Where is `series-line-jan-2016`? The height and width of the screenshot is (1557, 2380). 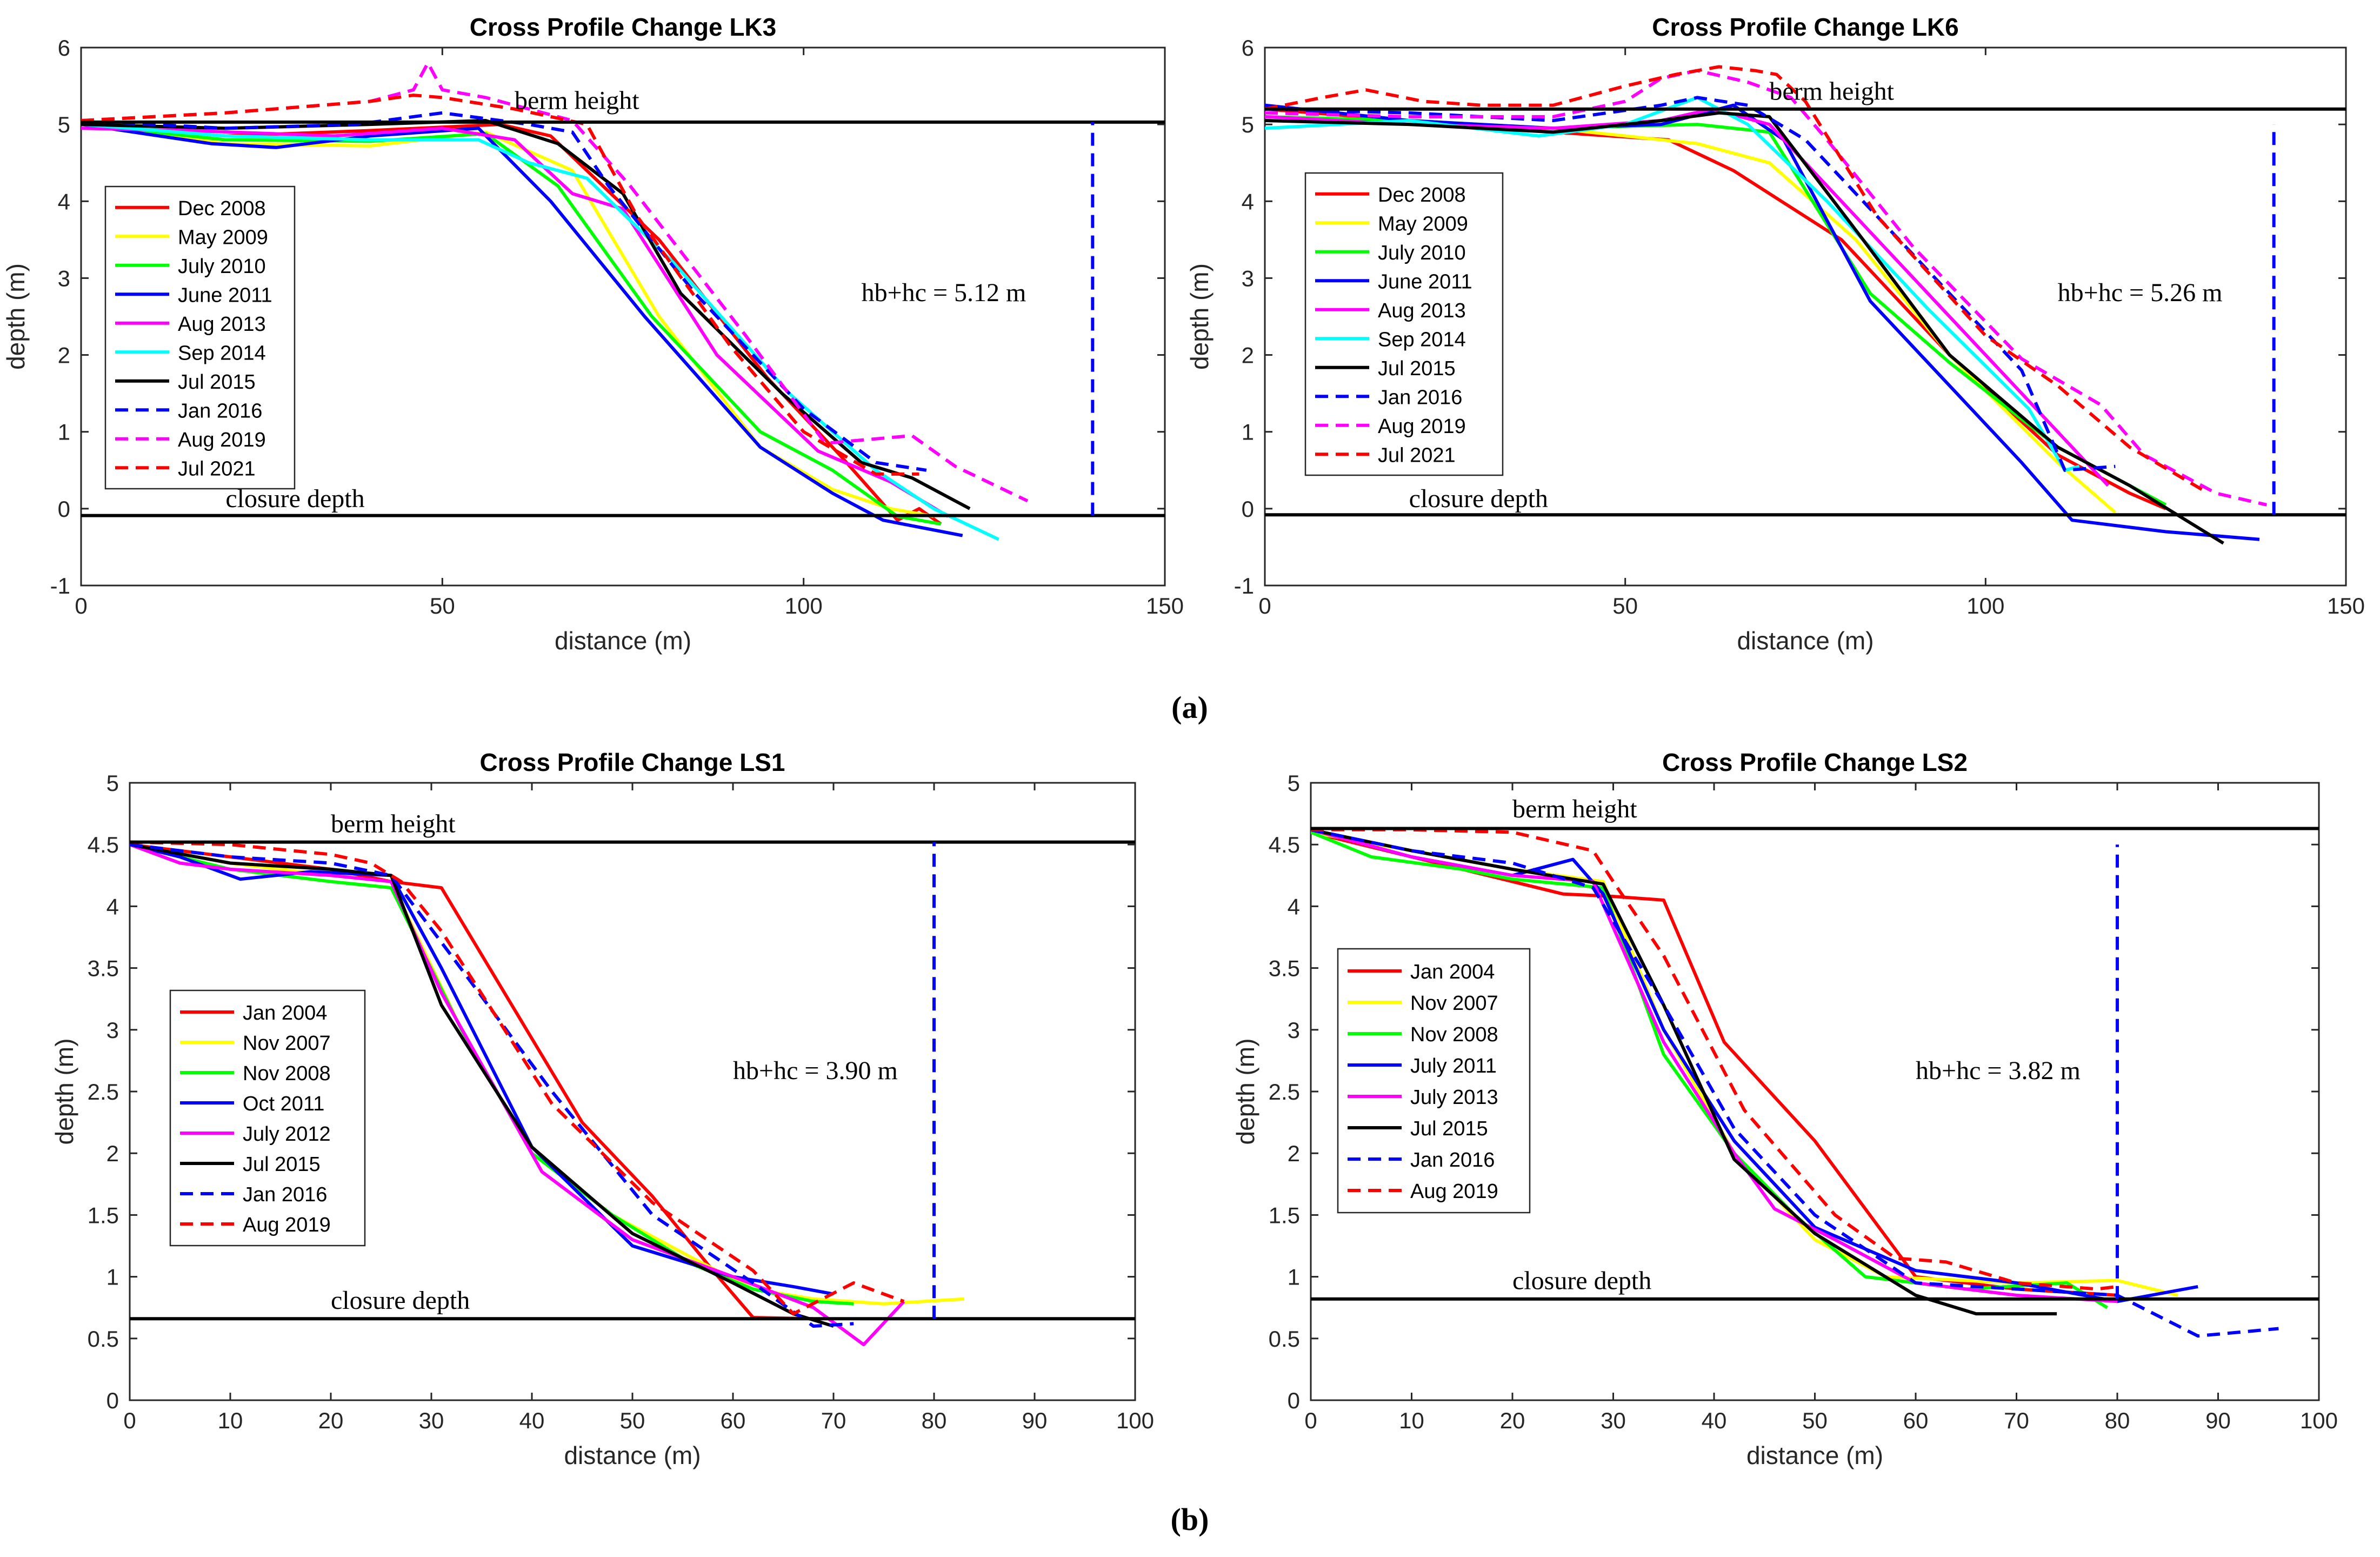
series-line-jan-2016 is located at coordinates (1691, 284).